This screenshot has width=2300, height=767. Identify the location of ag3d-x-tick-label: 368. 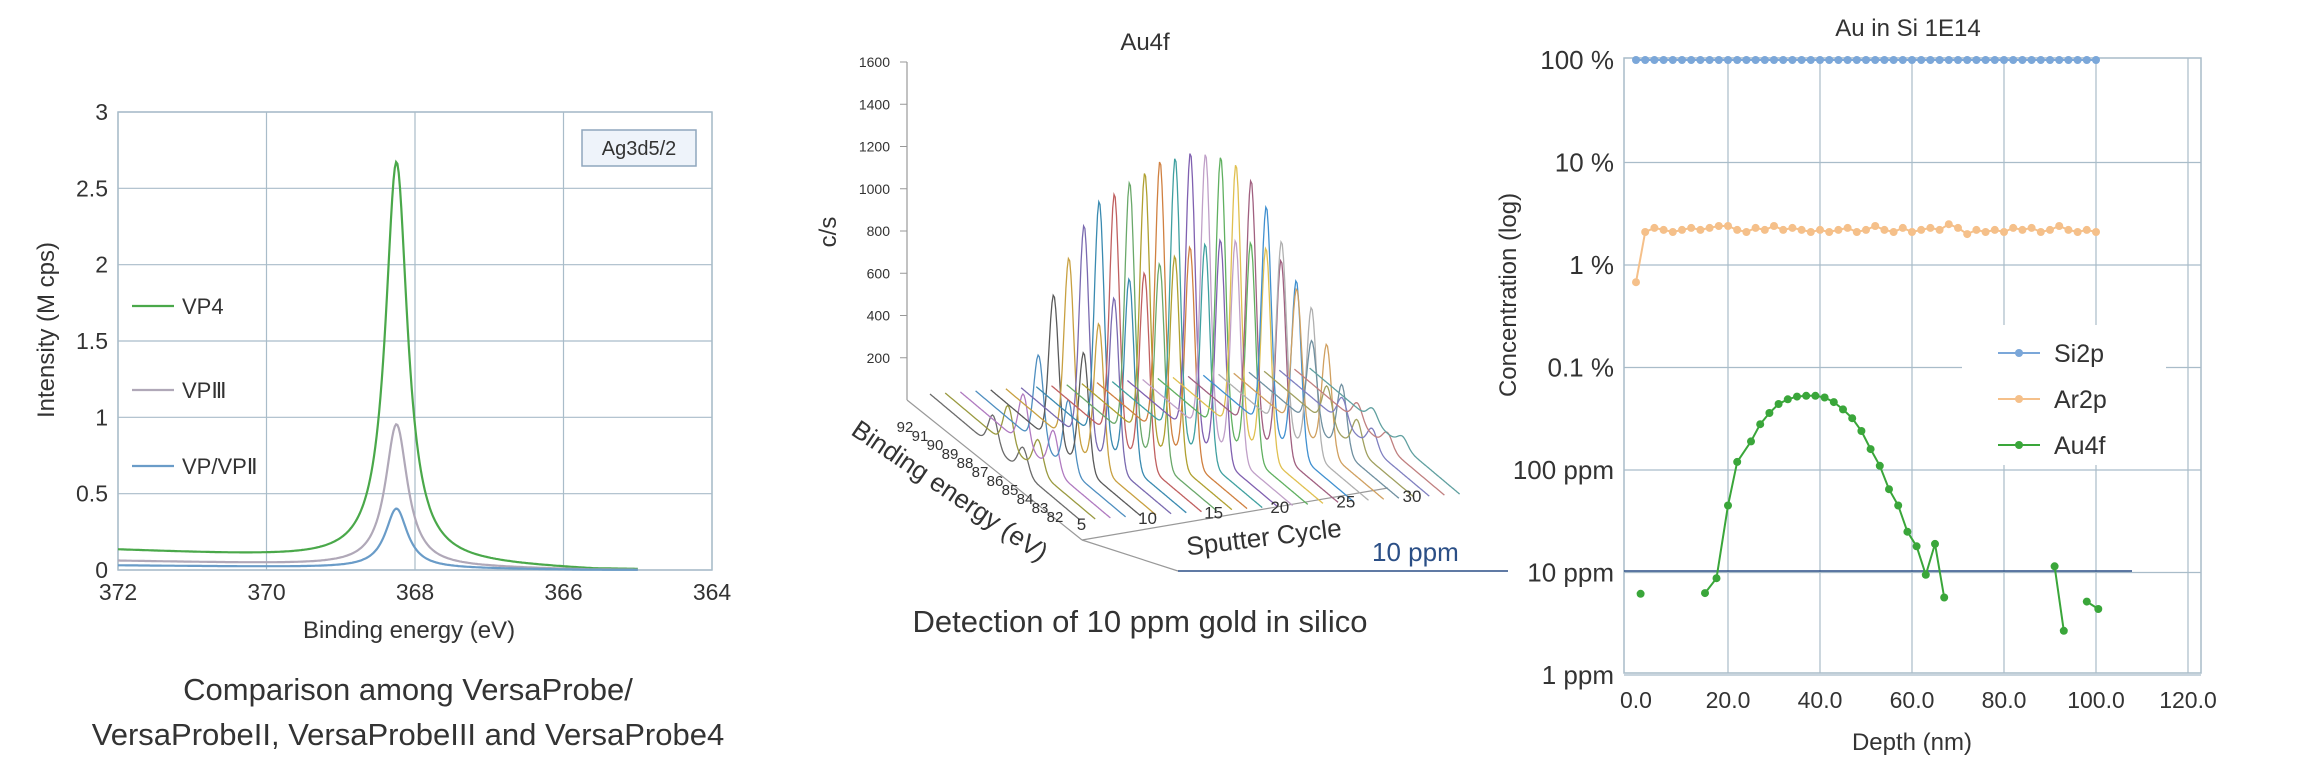
(415, 592).